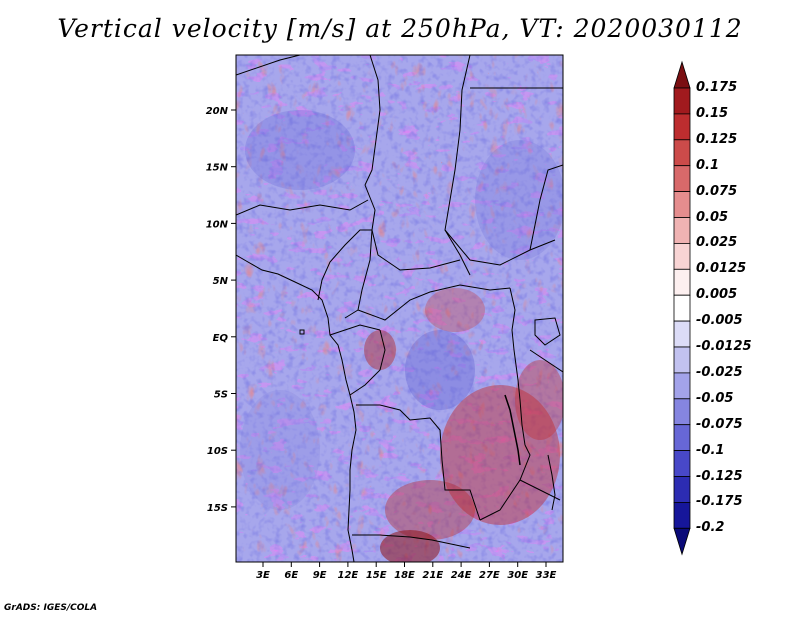  What do you see at coordinates (719, 502) in the screenshot?
I see `colorbar-label: -0.175` at bounding box center [719, 502].